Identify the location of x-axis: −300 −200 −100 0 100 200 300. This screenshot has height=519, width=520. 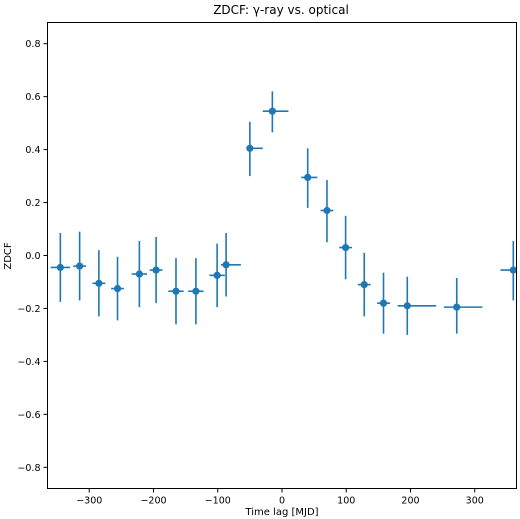
(280, 497).